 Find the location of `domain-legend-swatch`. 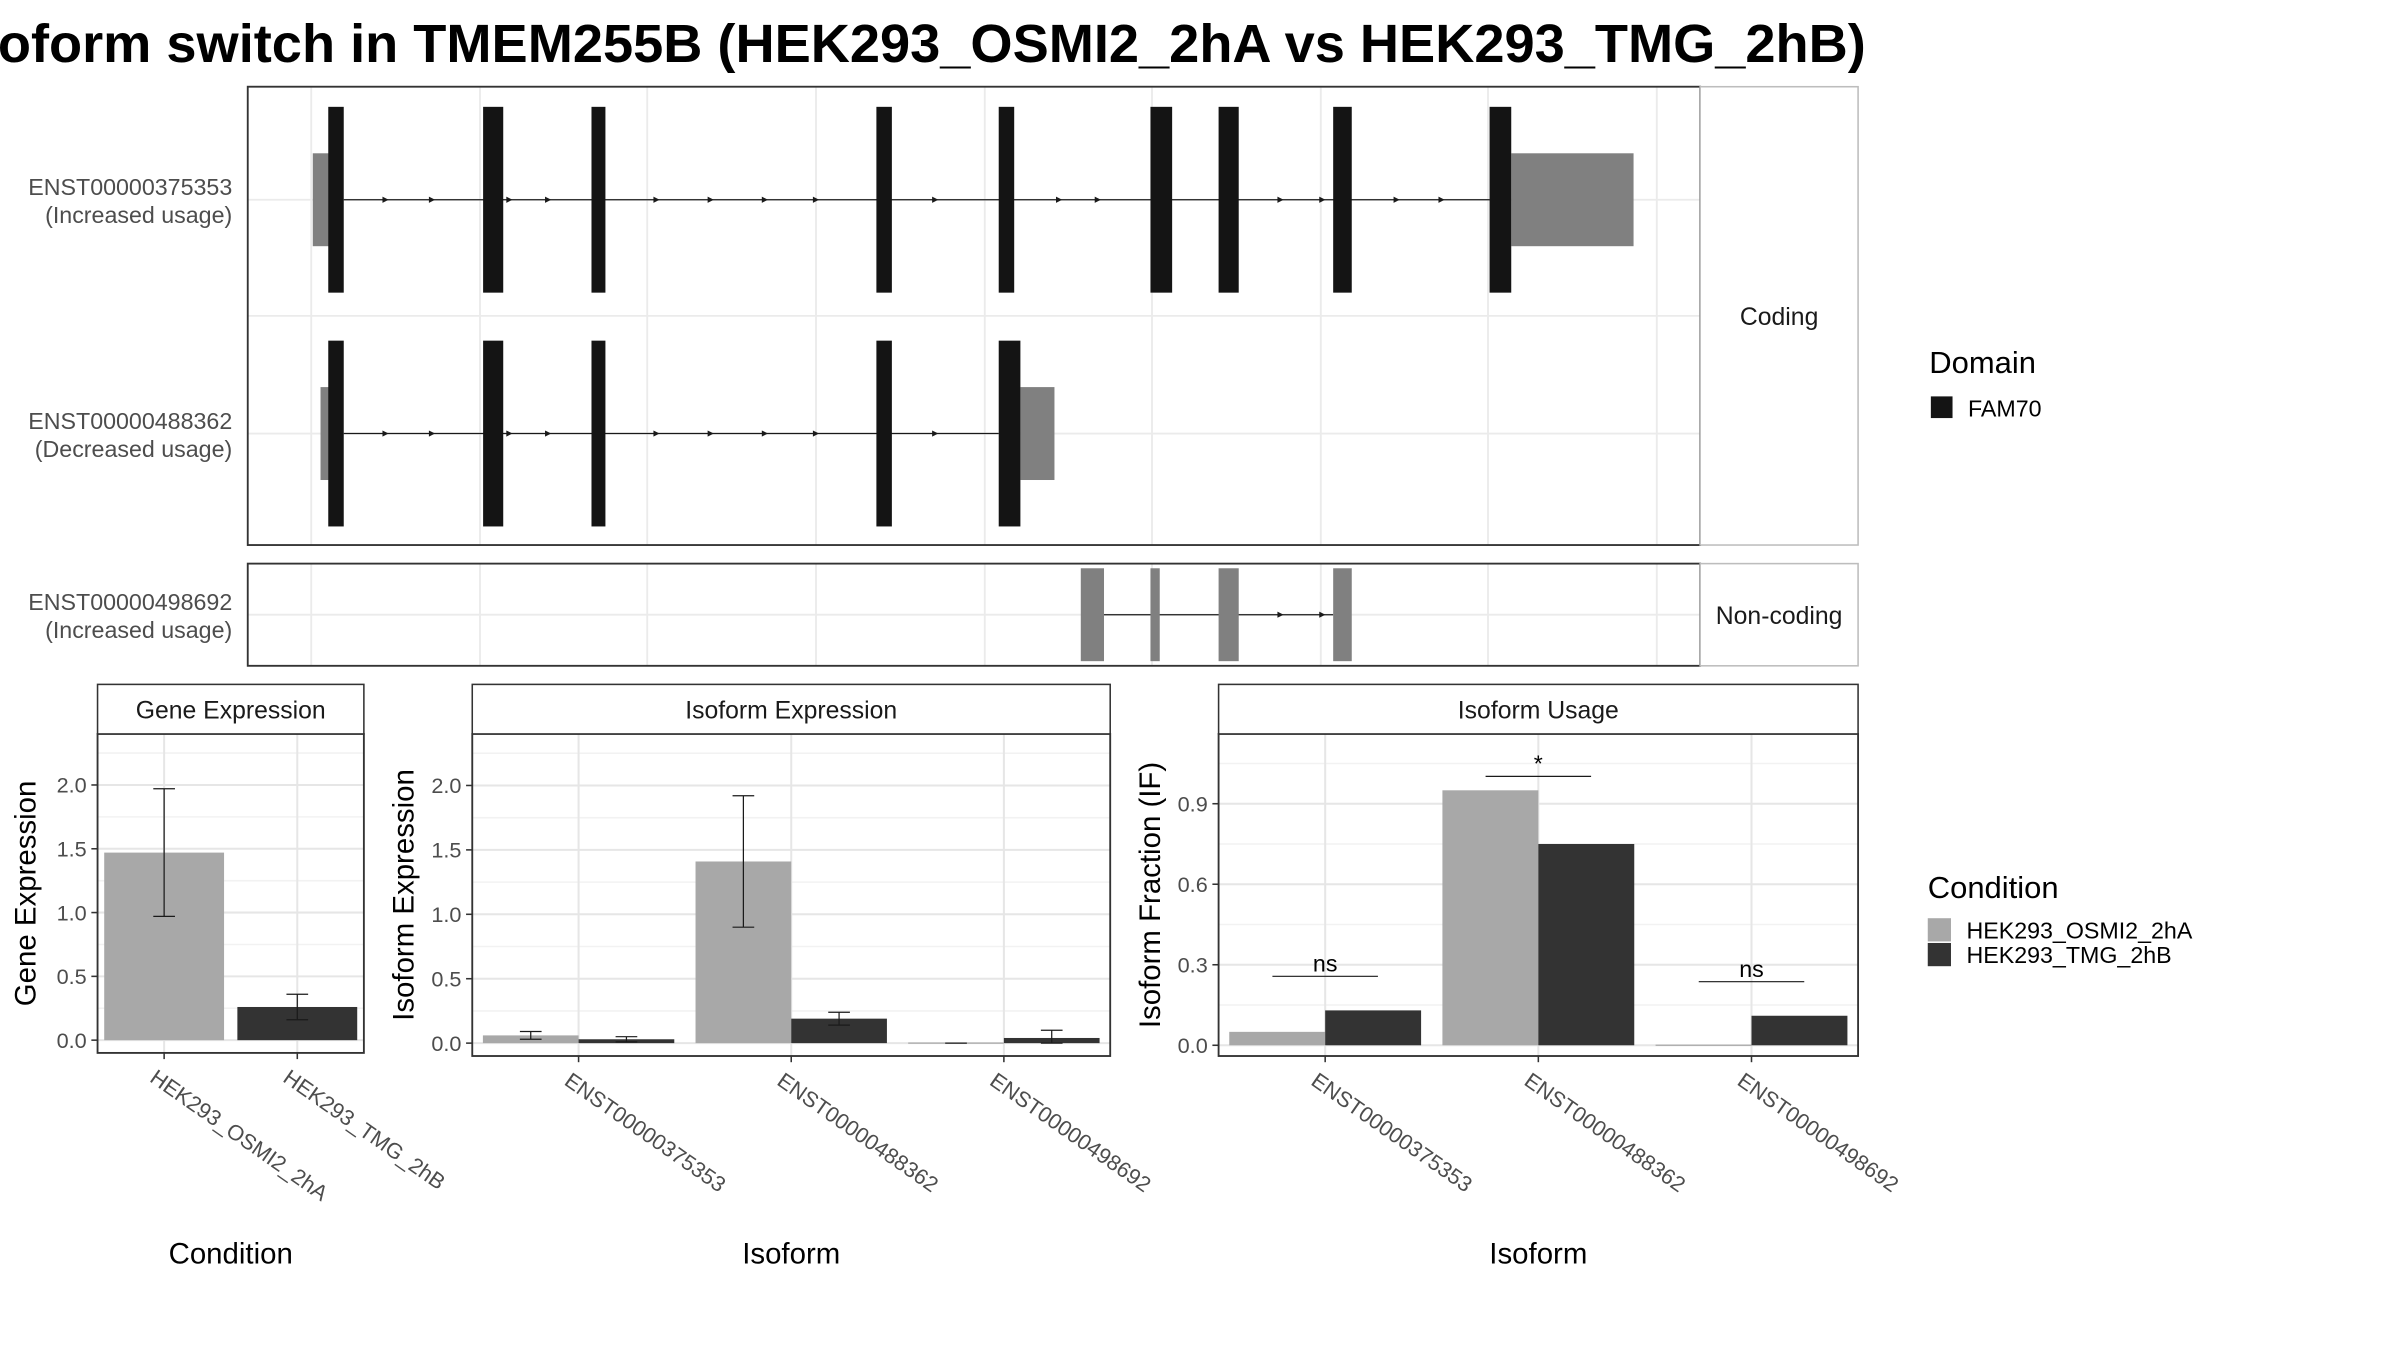

domain-legend-swatch is located at coordinates (1941, 407).